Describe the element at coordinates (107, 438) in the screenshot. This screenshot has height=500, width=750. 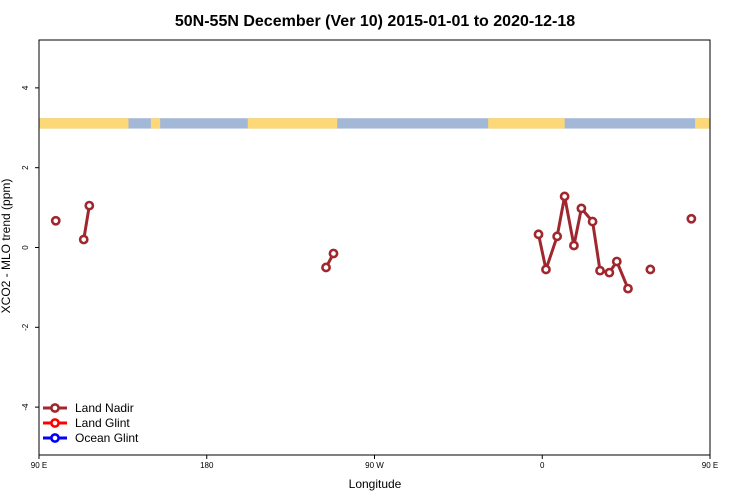
I see `legend-label: Ocean Glint` at that location.